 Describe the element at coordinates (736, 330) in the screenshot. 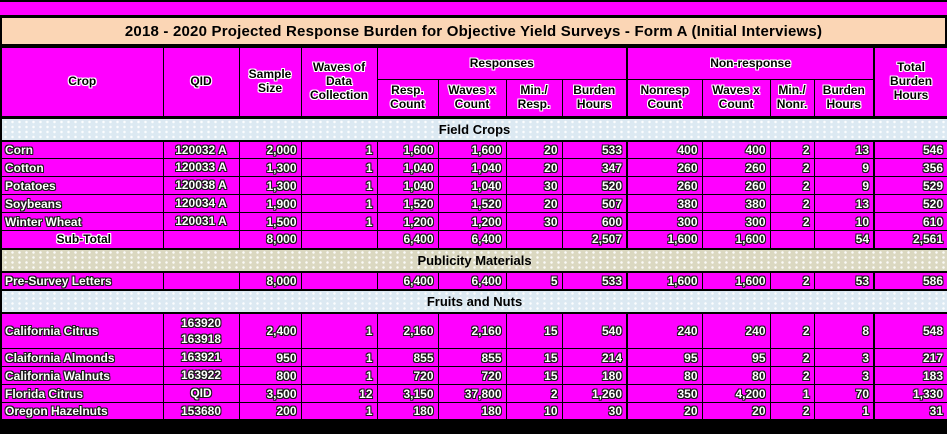

I see `nonresp-waves-x-count-cell: 240` at that location.